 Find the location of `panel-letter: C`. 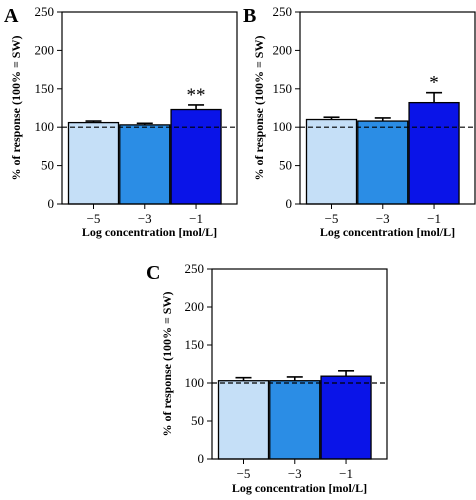

panel-letter: C is located at coordinates (153, 273).